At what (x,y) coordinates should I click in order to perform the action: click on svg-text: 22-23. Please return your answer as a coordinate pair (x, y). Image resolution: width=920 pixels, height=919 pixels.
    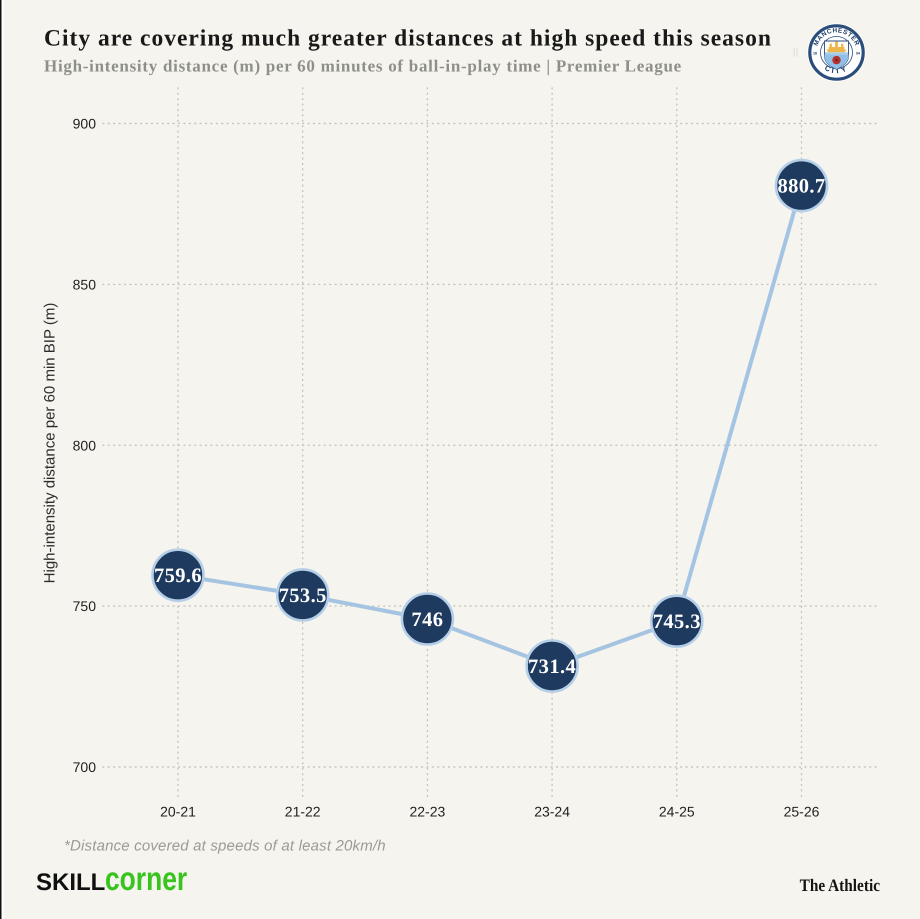
    Looking at the image, I should click on (427, 812).